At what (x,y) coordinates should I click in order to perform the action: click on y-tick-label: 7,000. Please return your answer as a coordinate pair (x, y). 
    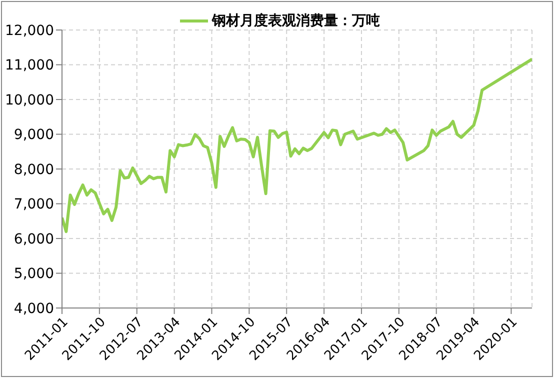
    Looking at the image, I should click on (34, 204).